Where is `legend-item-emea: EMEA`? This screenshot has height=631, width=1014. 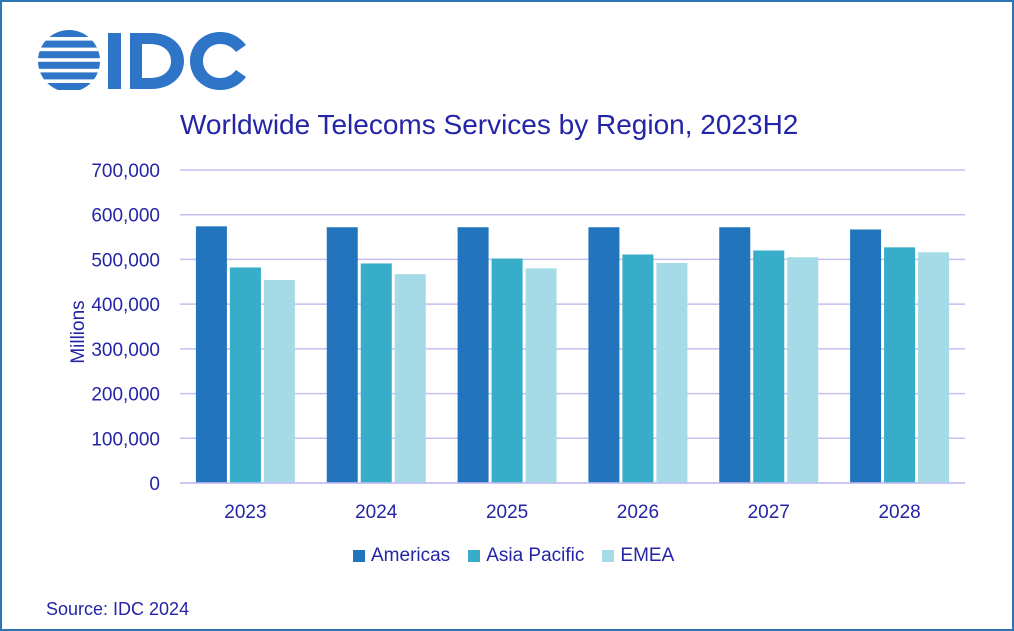
legend-item-emea: EMEA is located at coordinates (638, 556).